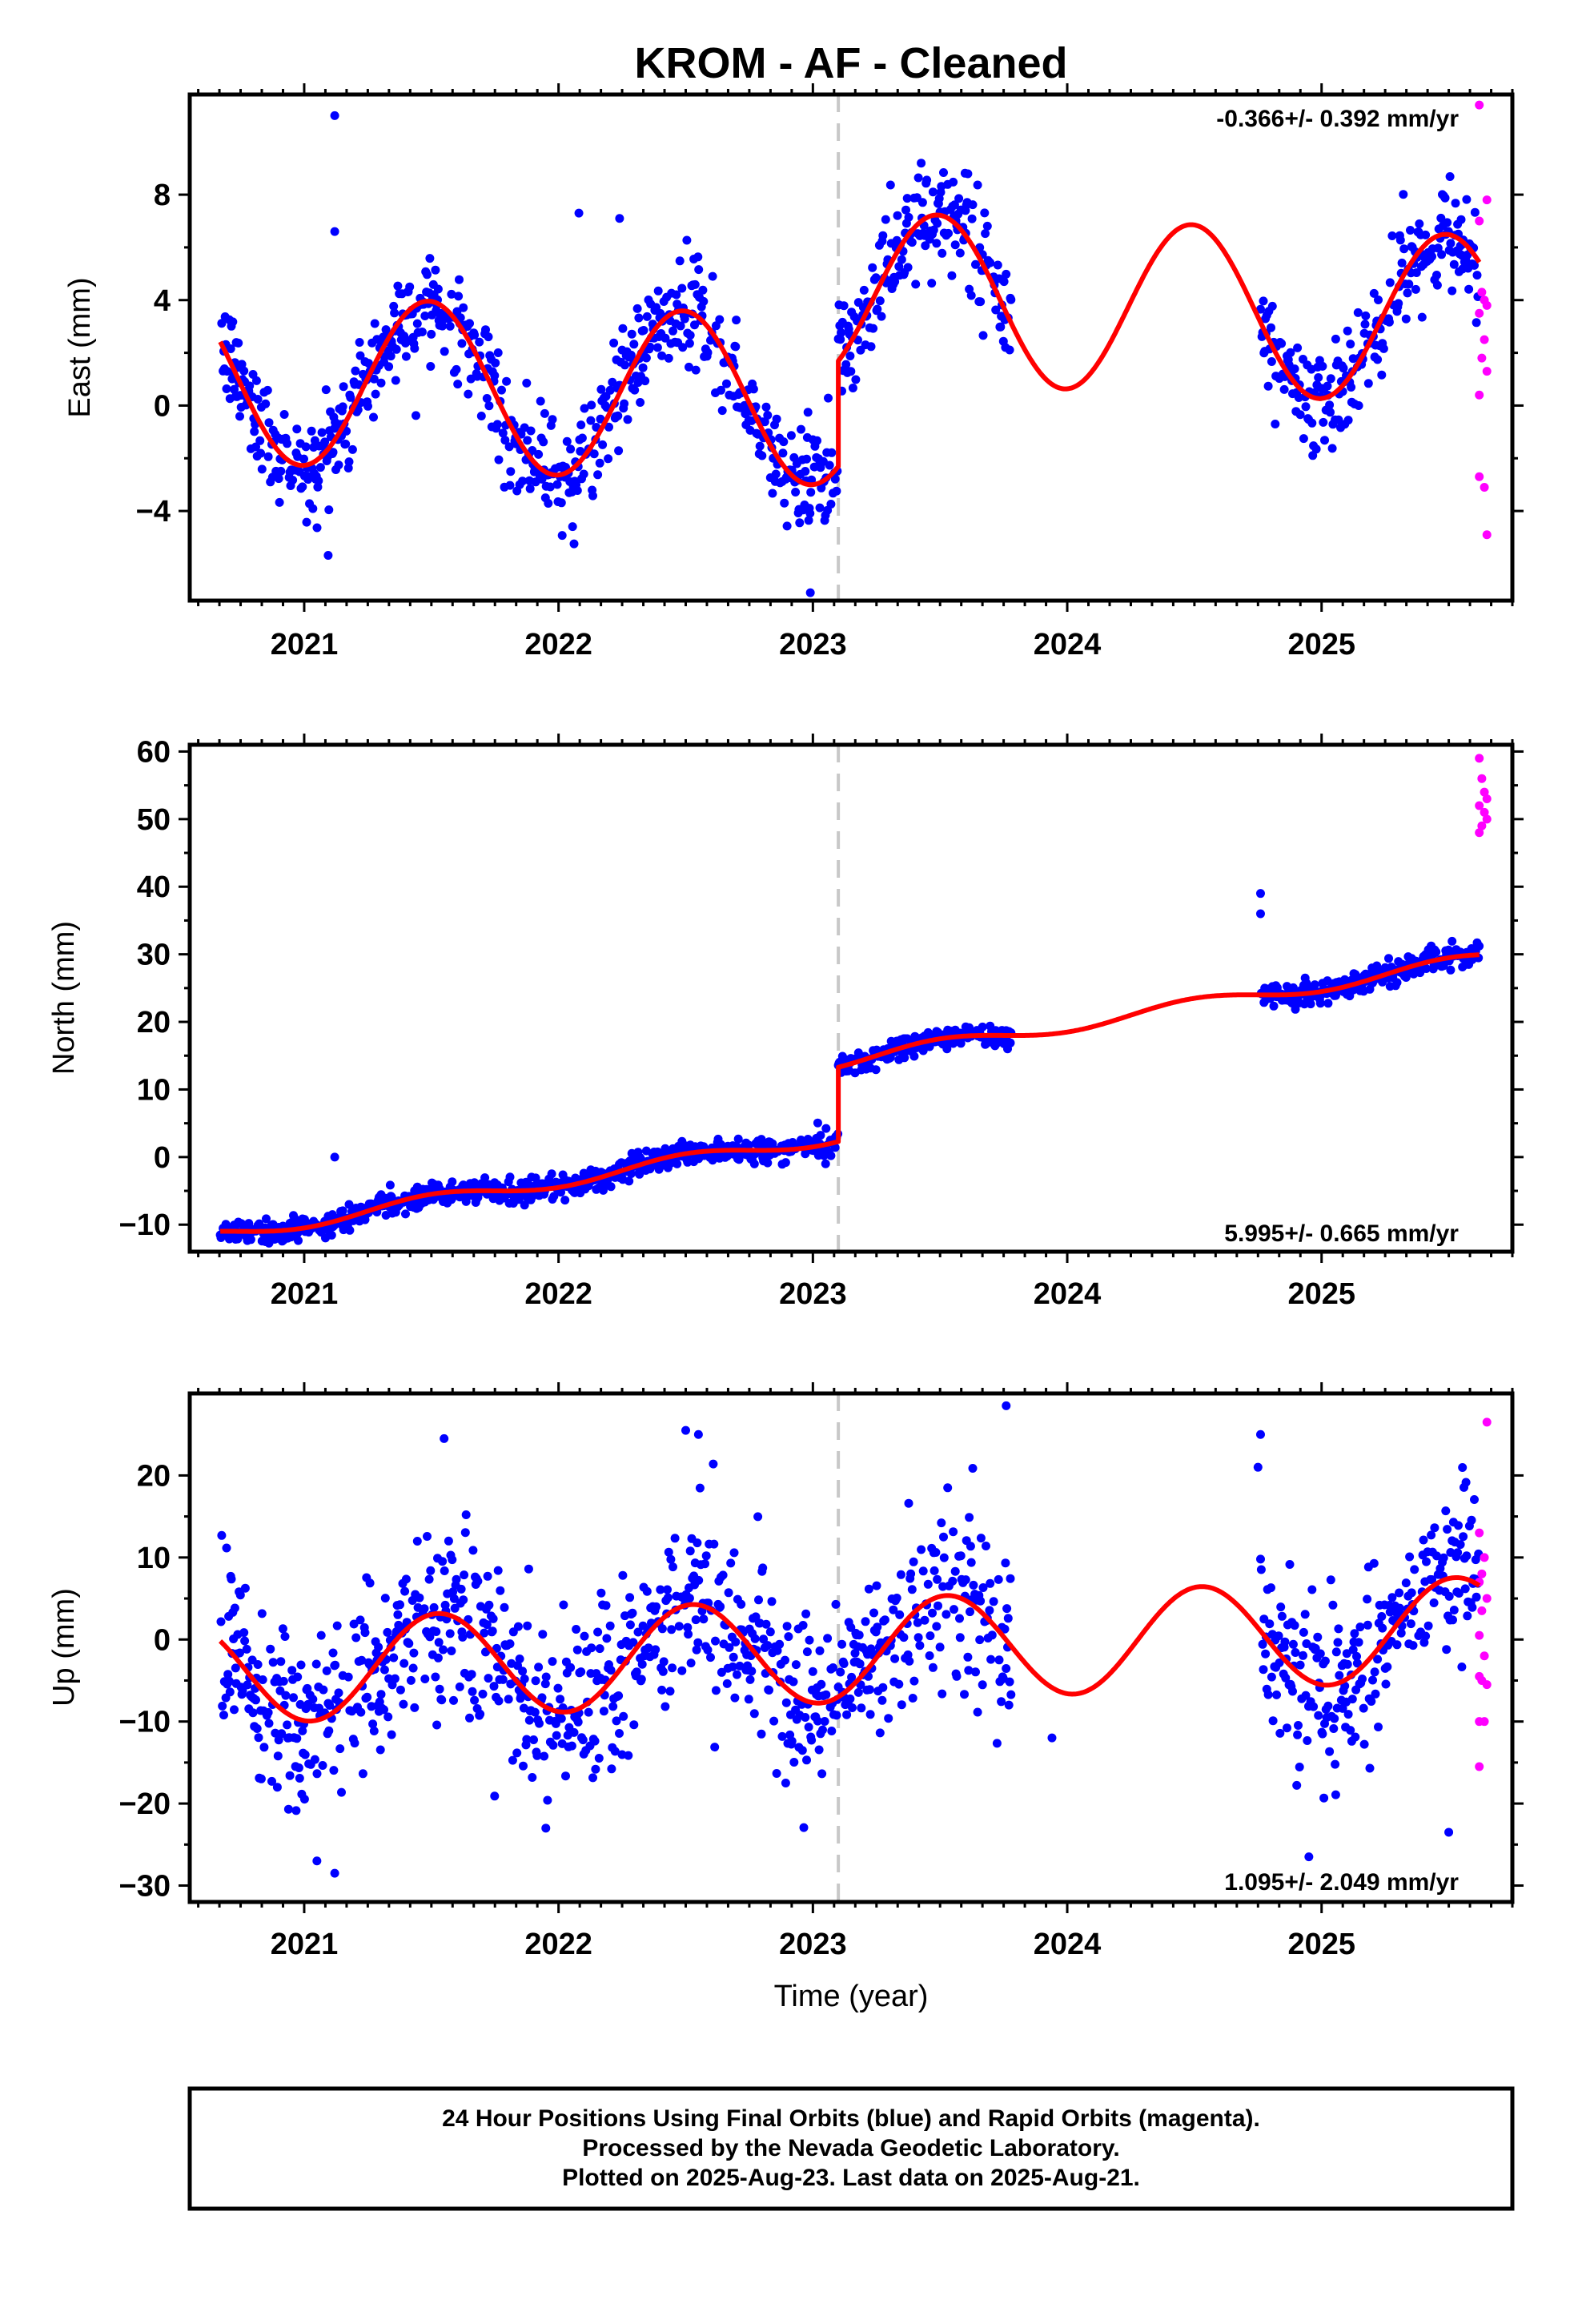 This screenshot has height=2324, width=1582. What do you see at coordinates (162, 195) in the screenshot?
I see `y-tick-label: 8` at bounding box center [162, 195].